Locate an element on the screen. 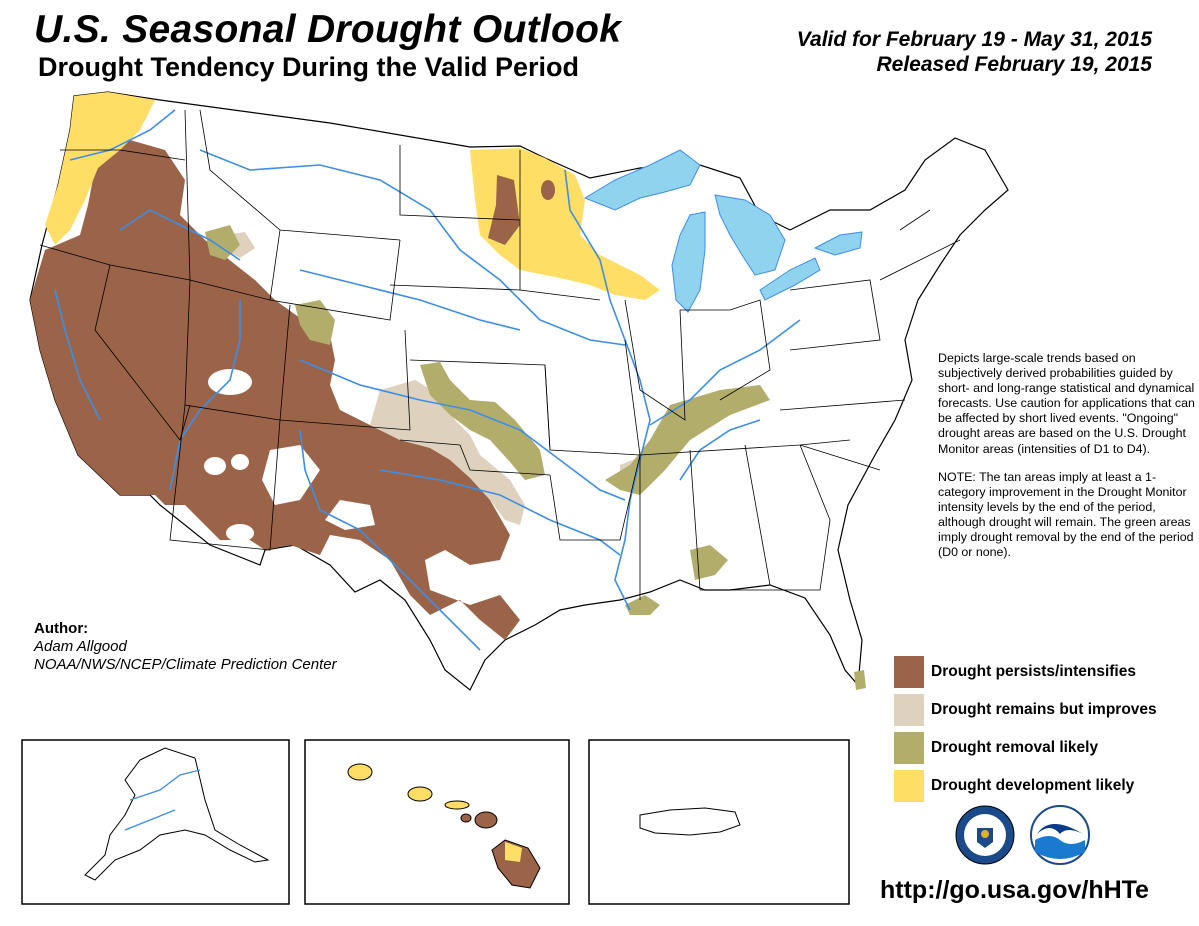 This screenshot has width=1199, height=926. tennessee-river is located at coordinates (720, 450).